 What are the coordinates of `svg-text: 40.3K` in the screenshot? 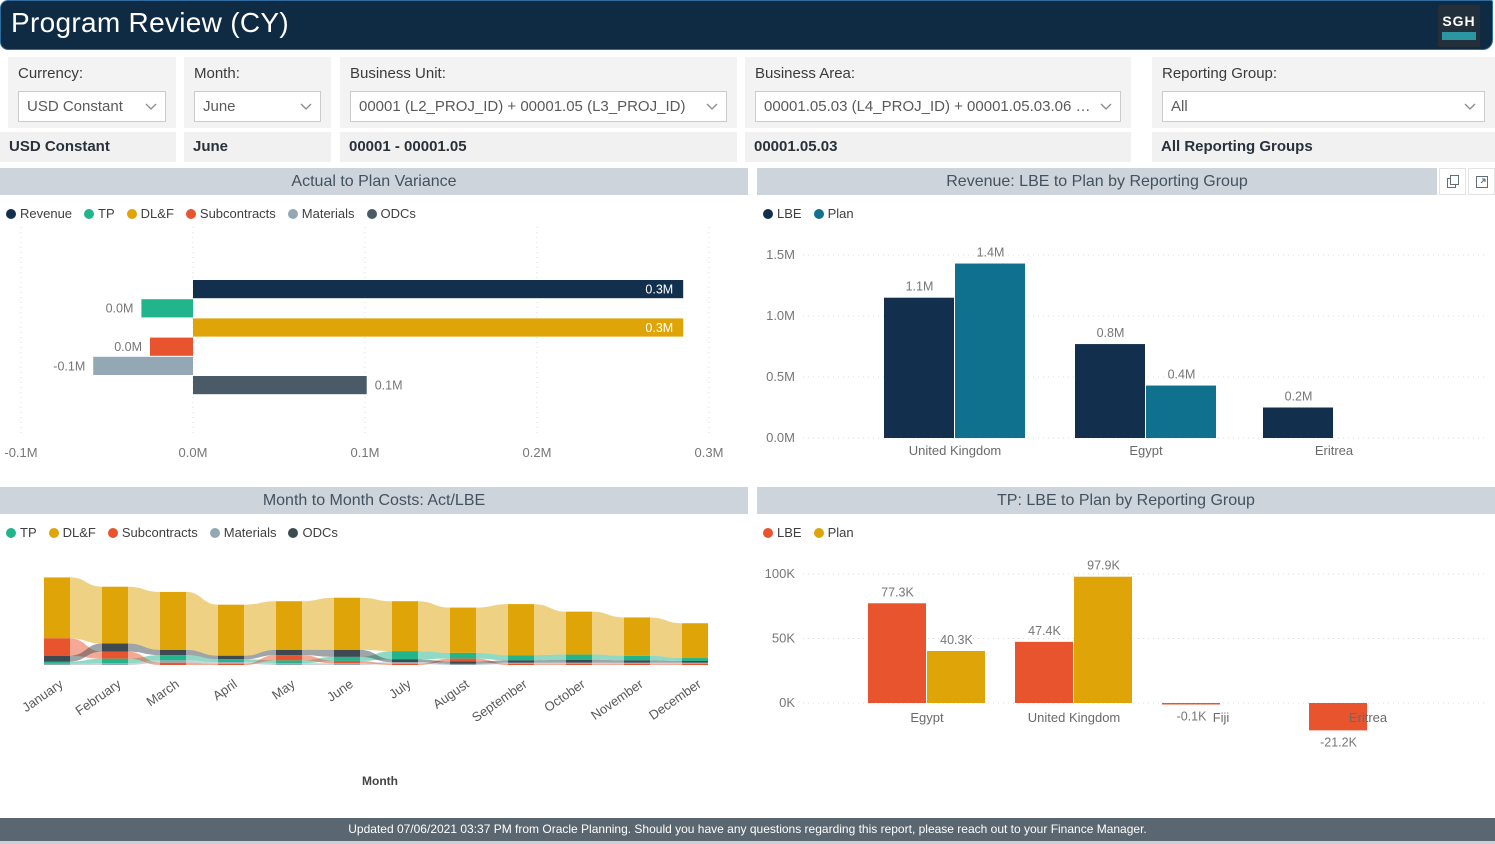 It's located at (956, 640).